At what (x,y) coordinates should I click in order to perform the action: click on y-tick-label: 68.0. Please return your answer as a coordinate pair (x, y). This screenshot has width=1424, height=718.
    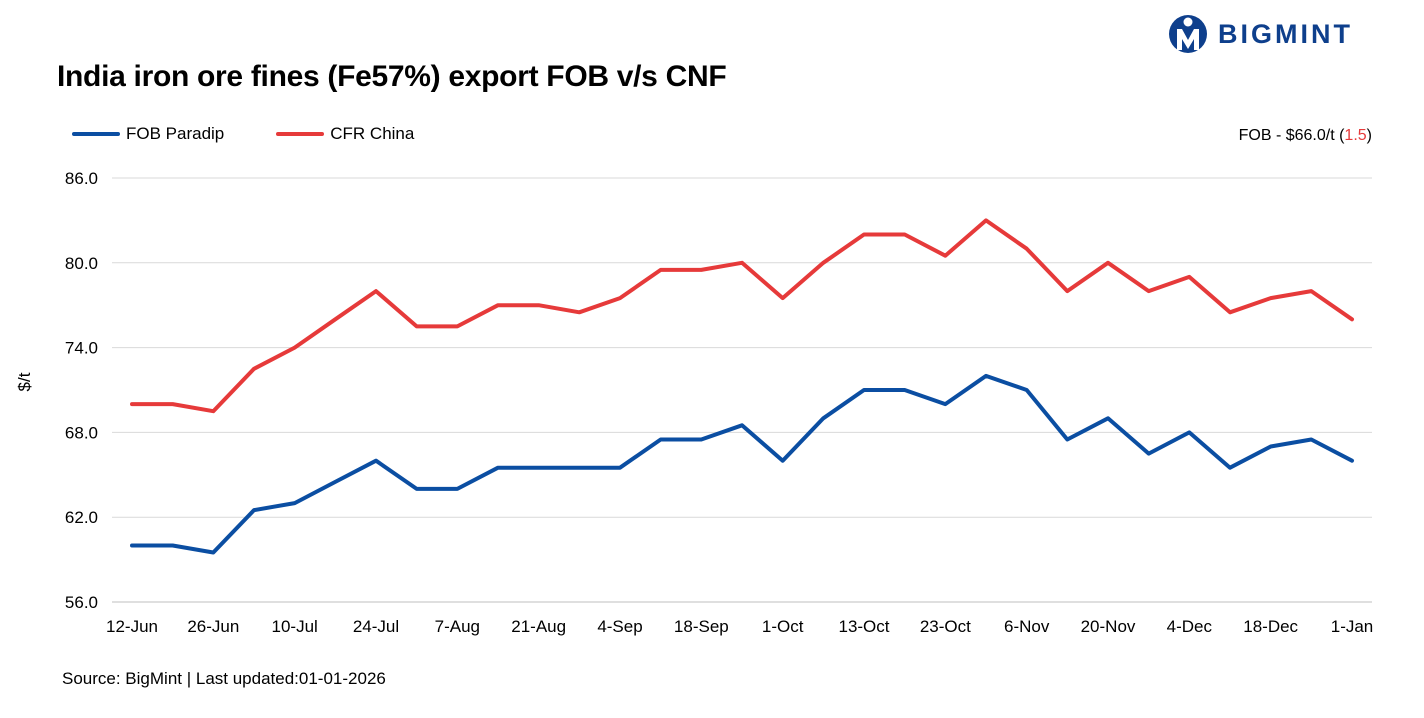
    Looking at the image, I should click on (81, 432).